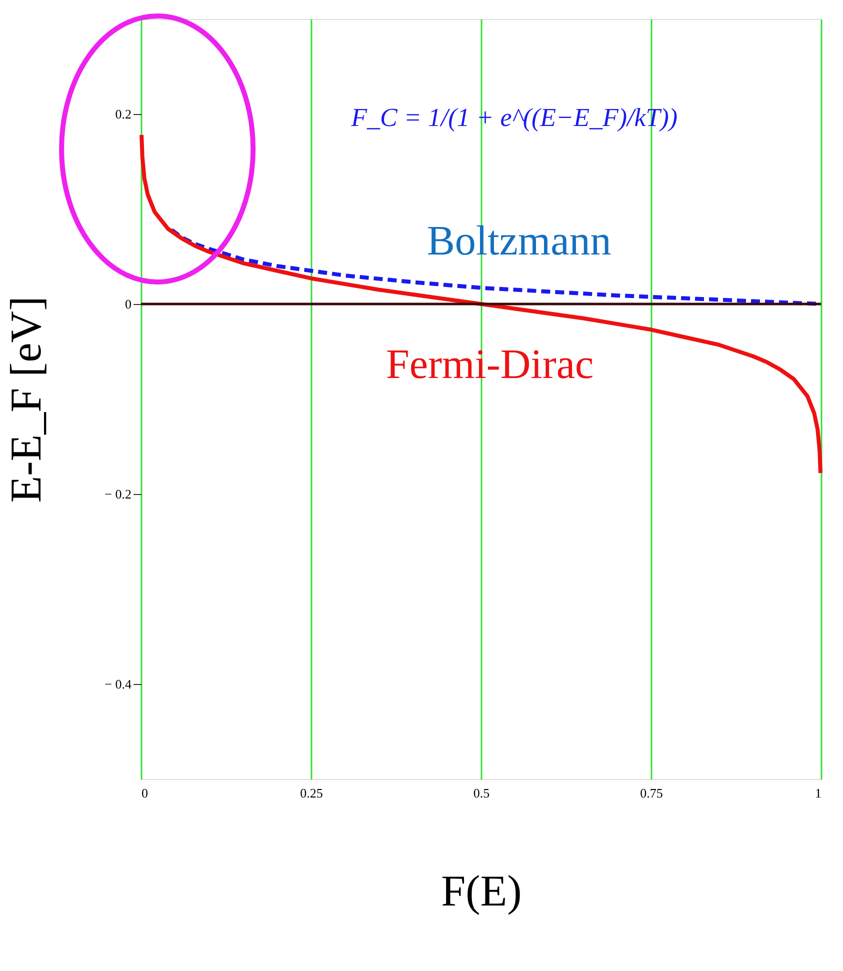 The width and height of the screenshot is (843, 971). I want to click on y-tick-label: 0.2, so click(123, 114).